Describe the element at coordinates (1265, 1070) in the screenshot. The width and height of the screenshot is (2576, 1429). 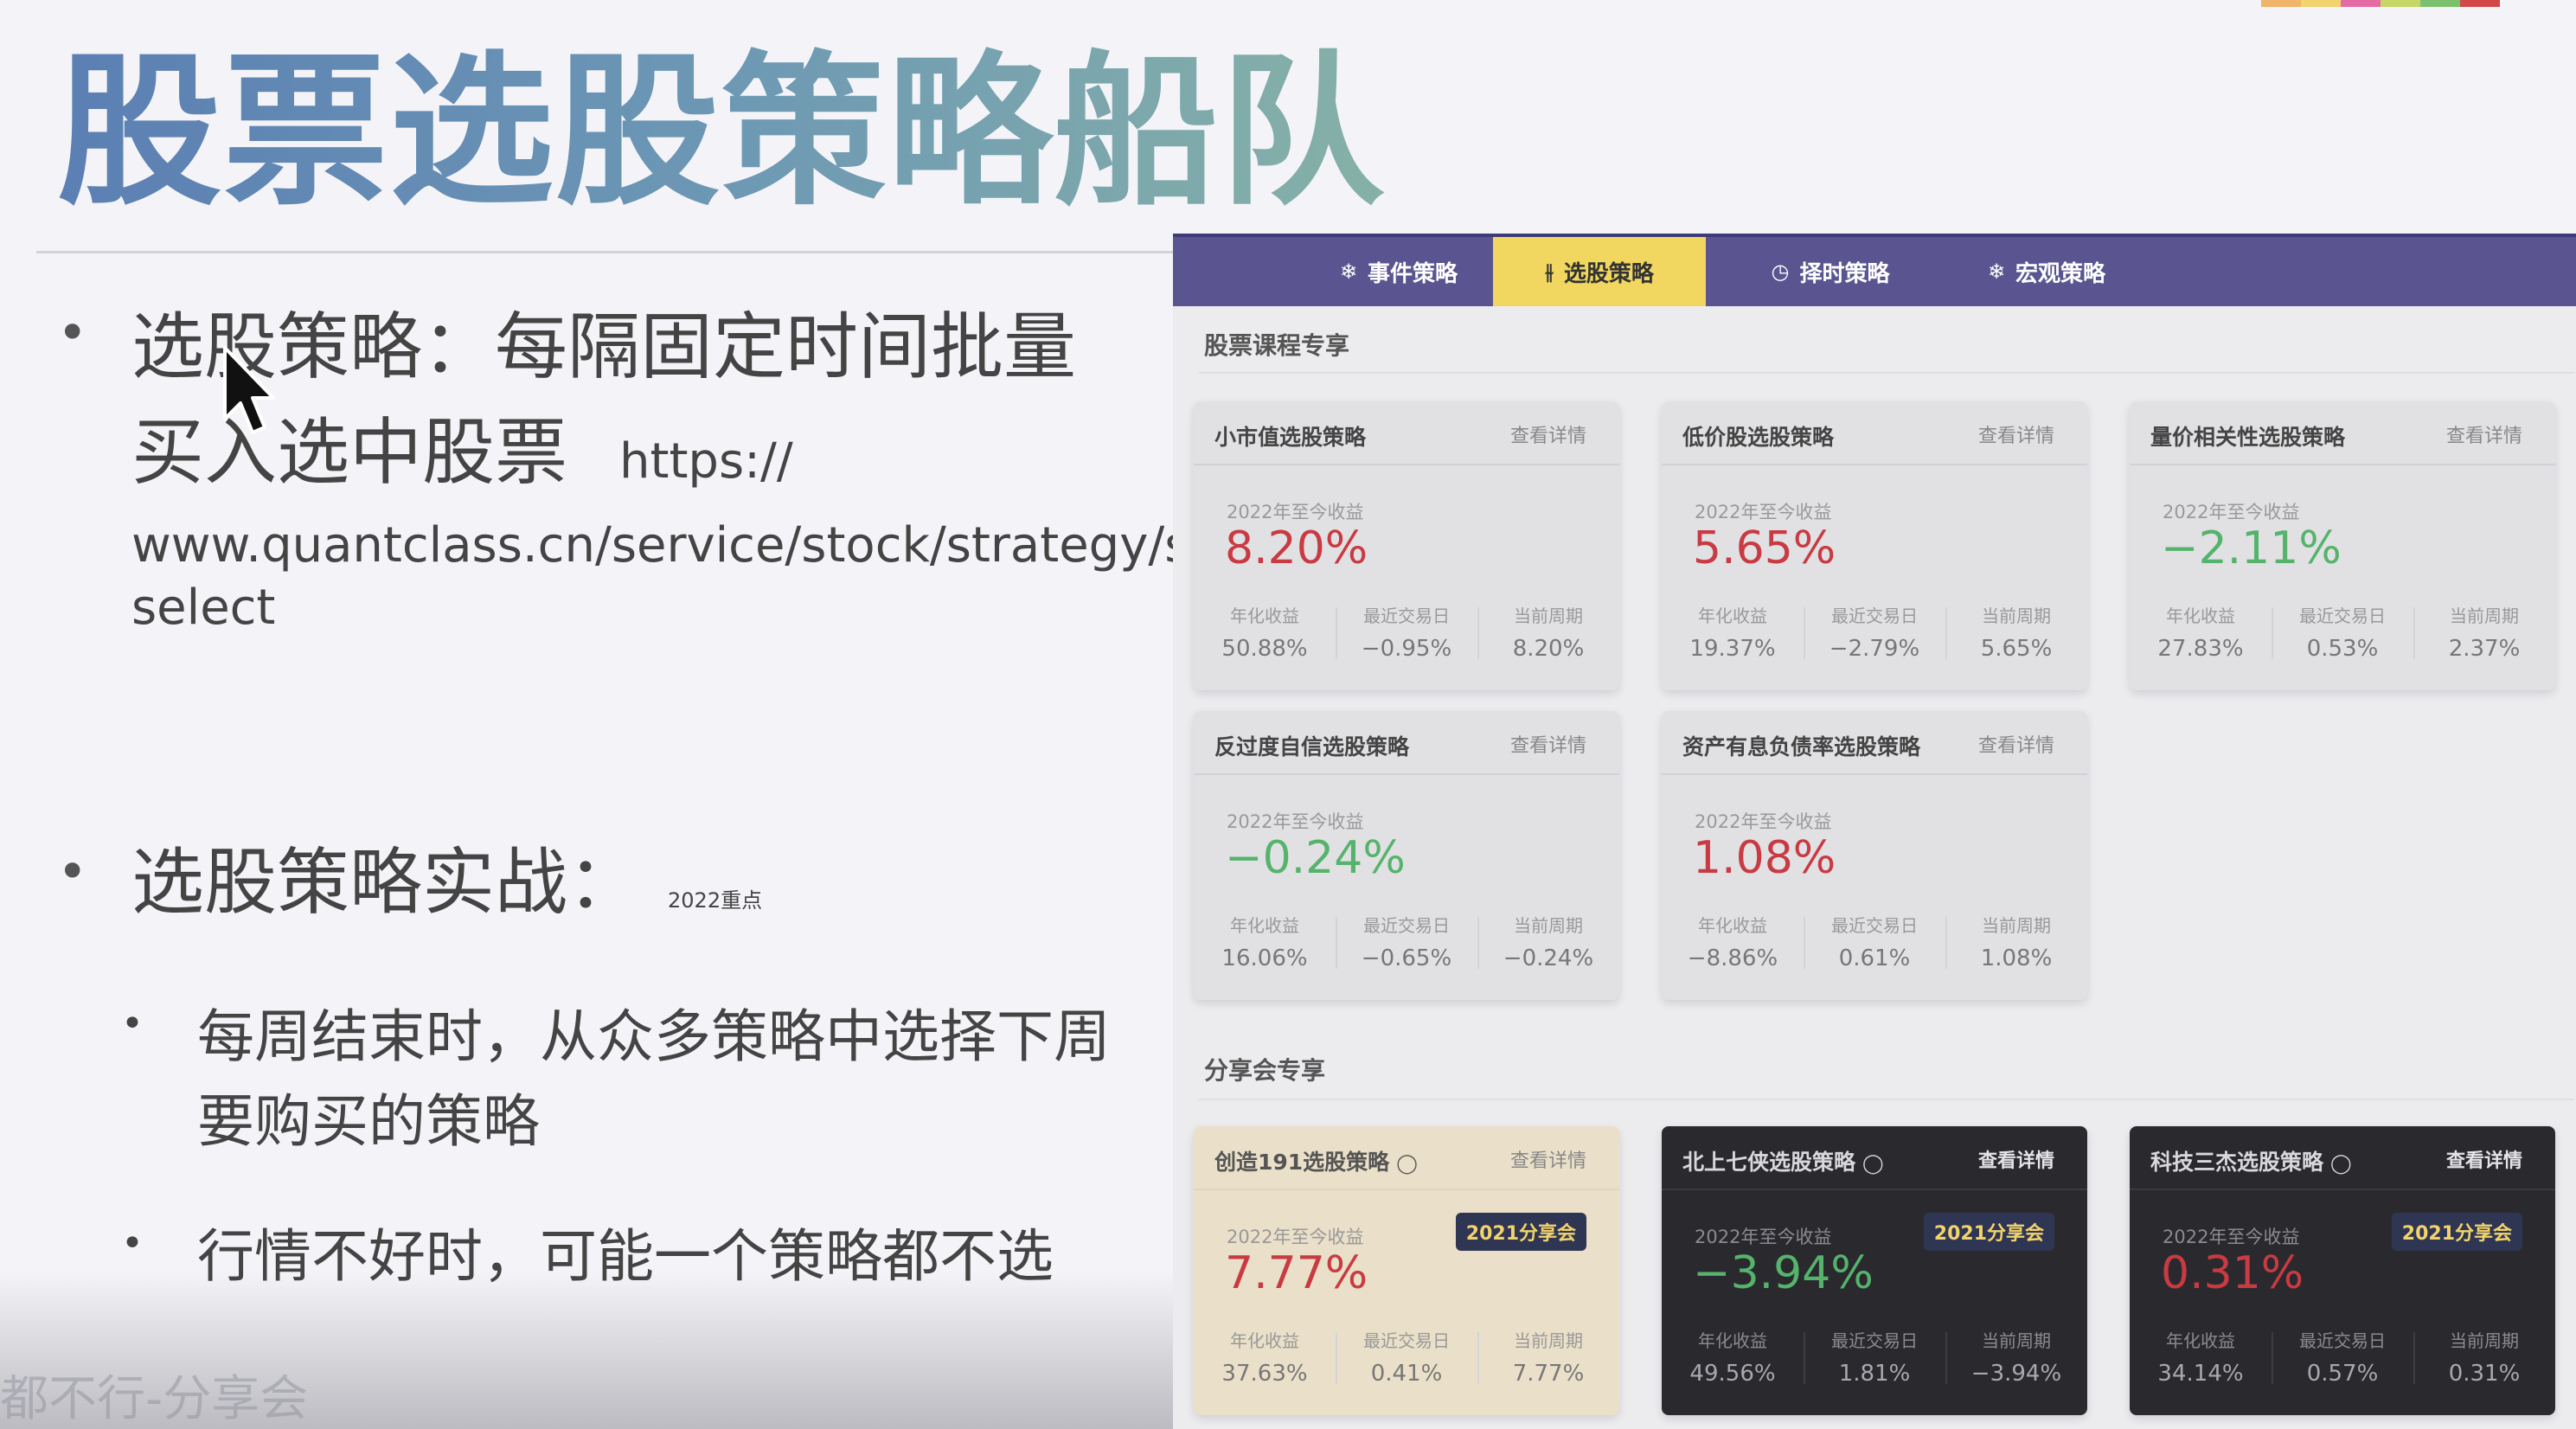
I see `section-title-share: 分享会专享` at that location.